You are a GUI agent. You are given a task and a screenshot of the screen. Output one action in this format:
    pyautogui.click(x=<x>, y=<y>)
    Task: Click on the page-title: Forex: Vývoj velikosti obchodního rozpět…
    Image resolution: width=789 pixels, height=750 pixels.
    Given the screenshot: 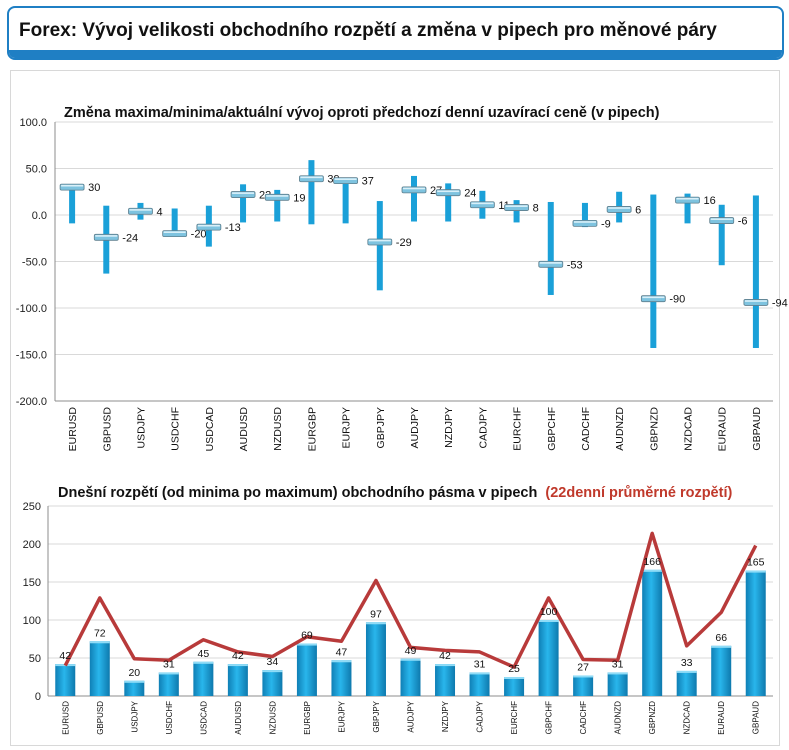 What is the action you would take?
    pyautogui.click(x=368, y=30)
    